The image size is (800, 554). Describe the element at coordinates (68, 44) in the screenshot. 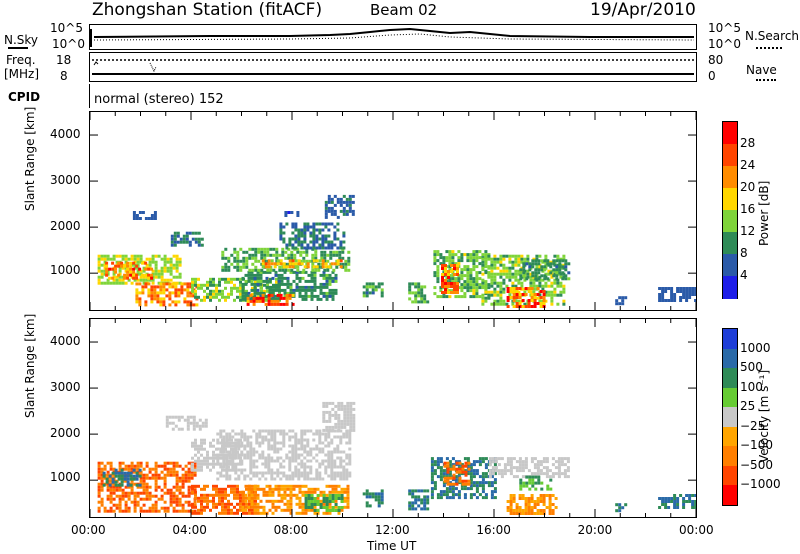

I see `noise-left-tick-bottom: 10^0` at that location.